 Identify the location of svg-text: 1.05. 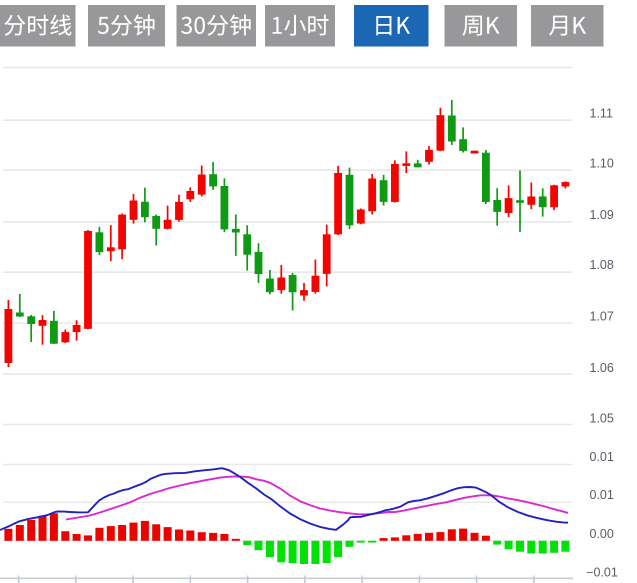
(602, 419).